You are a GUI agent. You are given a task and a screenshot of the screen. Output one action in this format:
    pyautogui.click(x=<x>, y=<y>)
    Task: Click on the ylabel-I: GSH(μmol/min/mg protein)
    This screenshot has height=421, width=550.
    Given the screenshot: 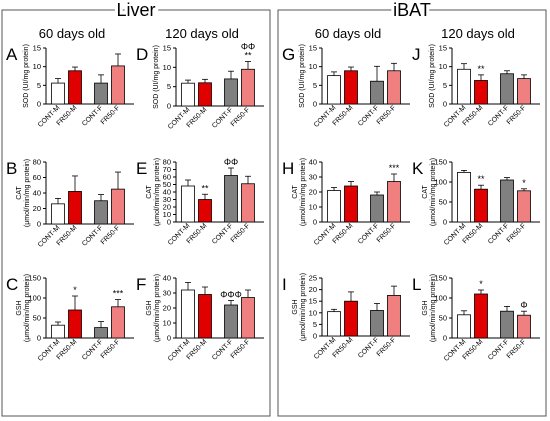 What is the action you would take?
    pyautogui.click(x=299, y=307)
    